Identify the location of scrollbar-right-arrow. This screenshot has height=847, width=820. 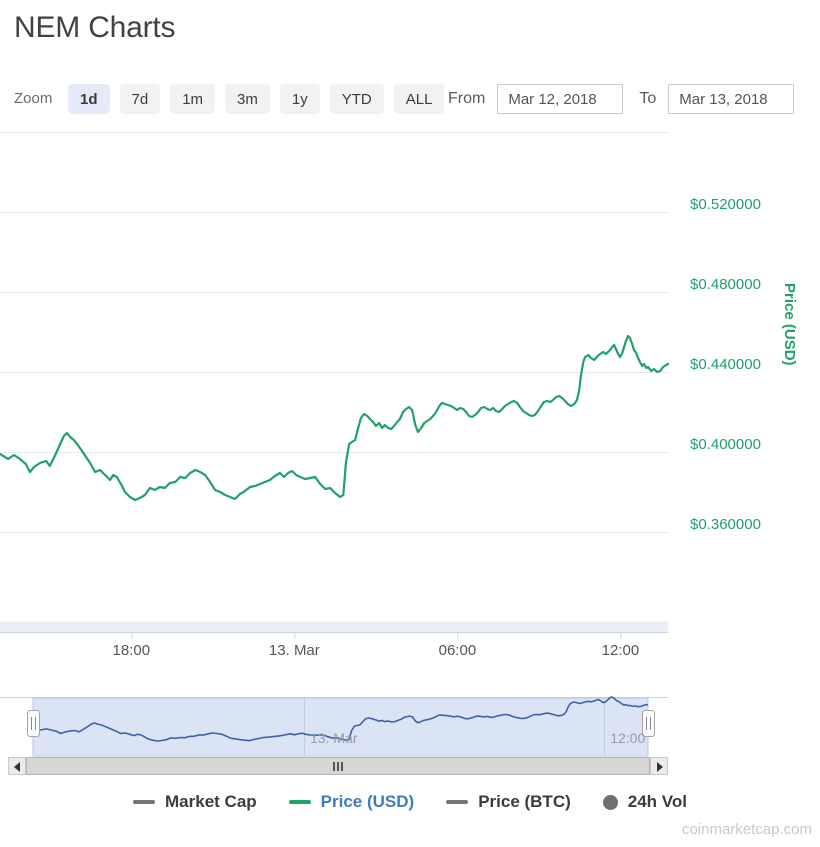
(659, 766).